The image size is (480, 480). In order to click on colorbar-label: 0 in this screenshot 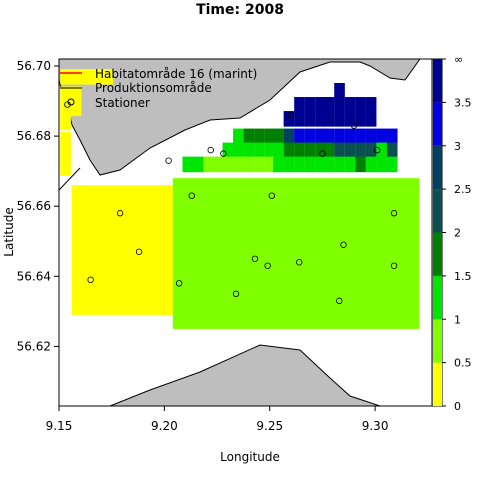, I will do `click(457, 406)`.